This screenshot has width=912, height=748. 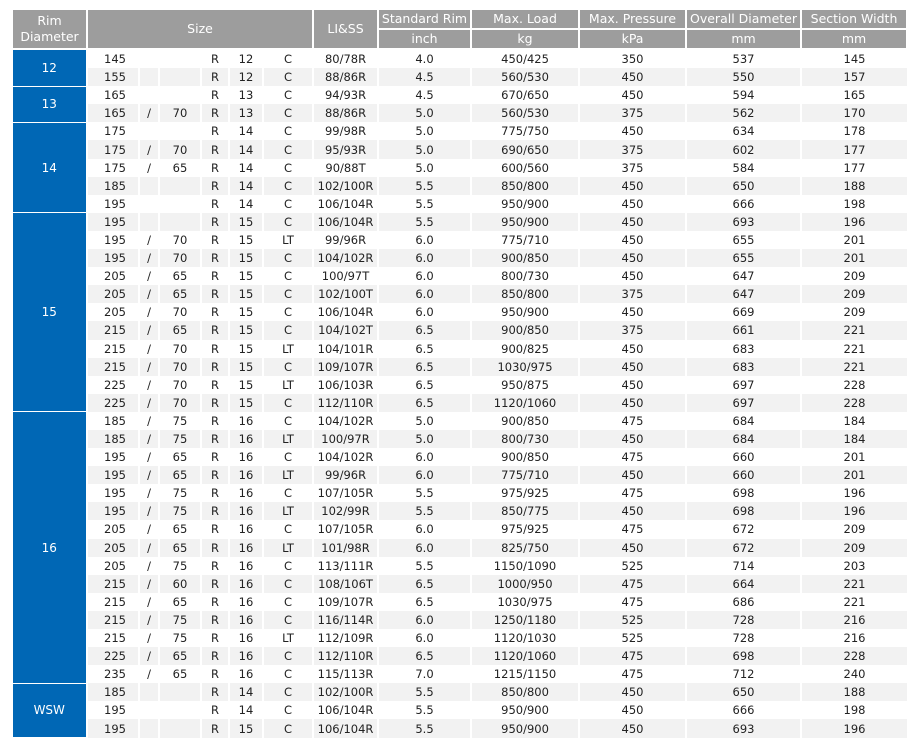 I want to click on rim-size-cell: 12, so click(x=245, y=77).